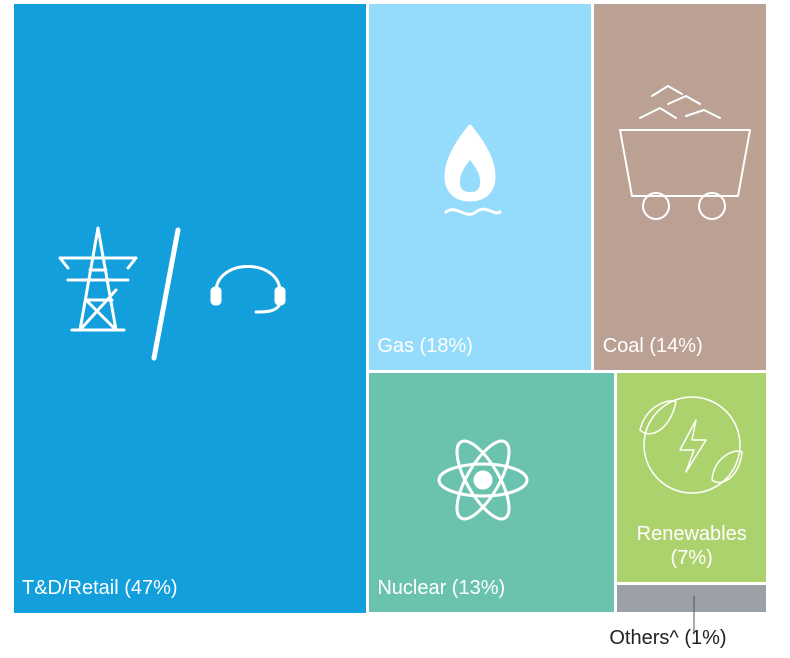 This screenshot has width=790, height=658. Describe the element at coordinates (441, 588) in the screenshot. I see `cell-label: Nuclear (13%)` at that location.